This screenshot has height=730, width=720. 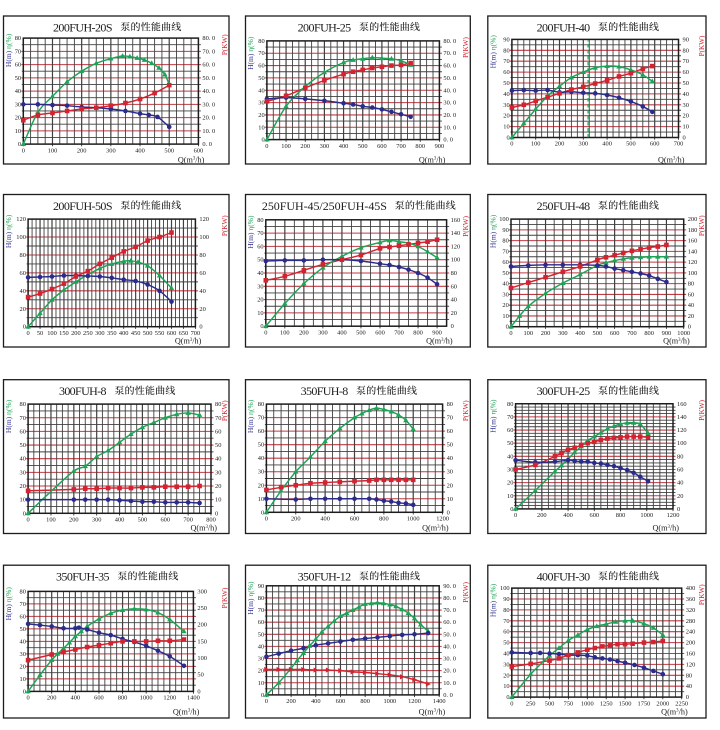 I want to click on svg-text: 90, so click(x=506, y=39).